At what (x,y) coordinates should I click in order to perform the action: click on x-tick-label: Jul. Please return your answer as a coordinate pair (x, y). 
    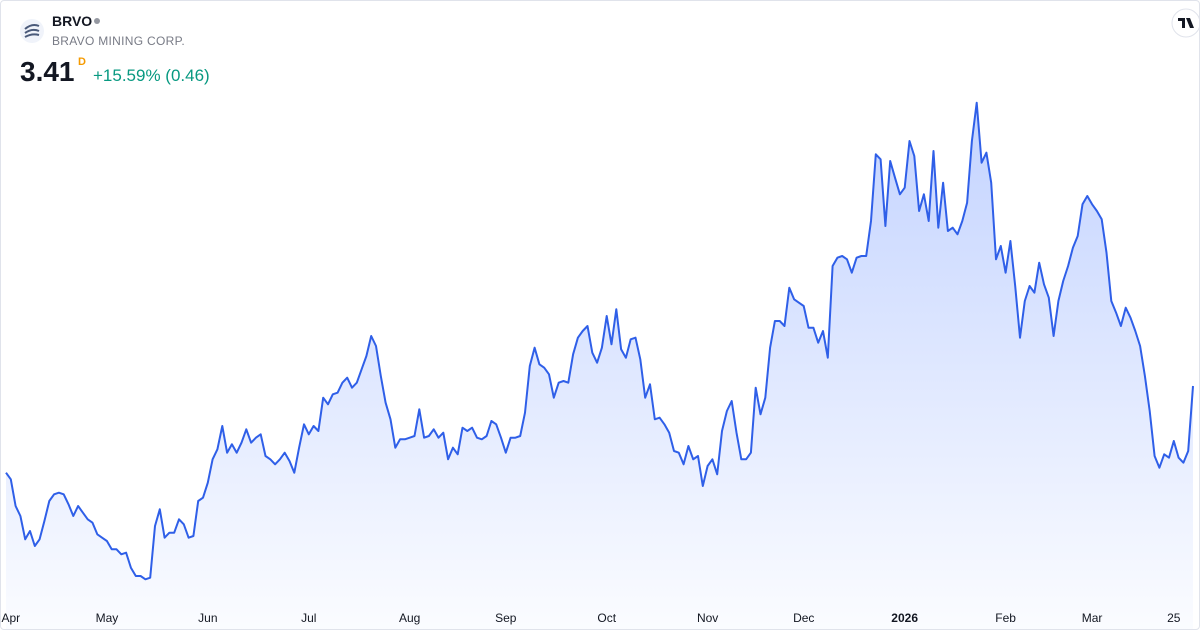
    Looking at the image, I should click on (308, 618).